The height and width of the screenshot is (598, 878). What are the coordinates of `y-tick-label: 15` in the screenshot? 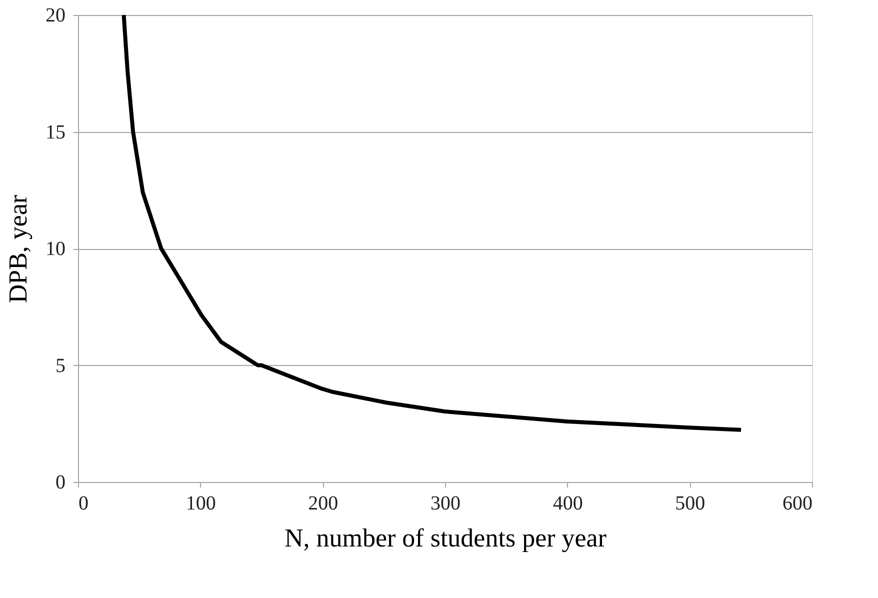 It's located at (56, 132).